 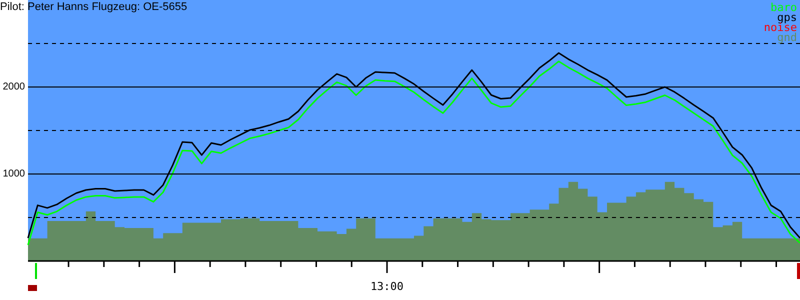 What do you see at coordinates (14, 174) in the screenshot?
I see `y-tick-label: 1000` at bounding box center [14, 174].